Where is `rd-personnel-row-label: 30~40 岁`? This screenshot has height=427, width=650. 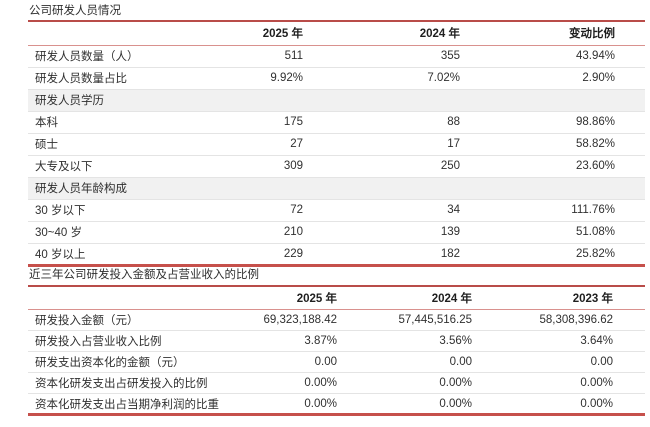 rd-personnel-row-label: 30~40 岁 is located at coordinates (130, 232).